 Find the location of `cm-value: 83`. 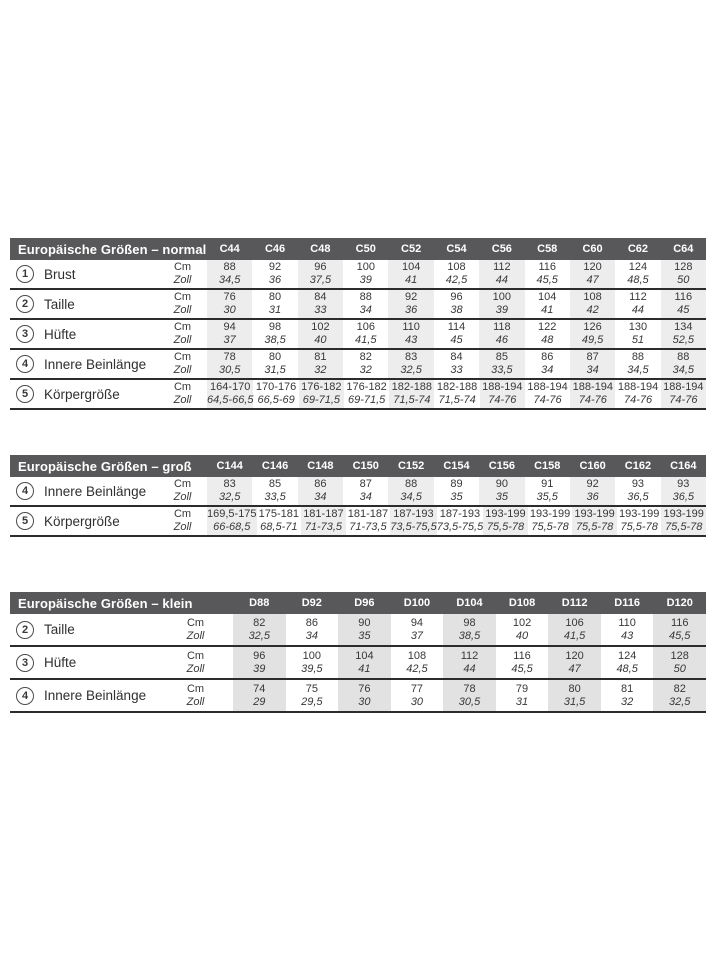

cm-value: 83 is located at coordinates (411, 357).